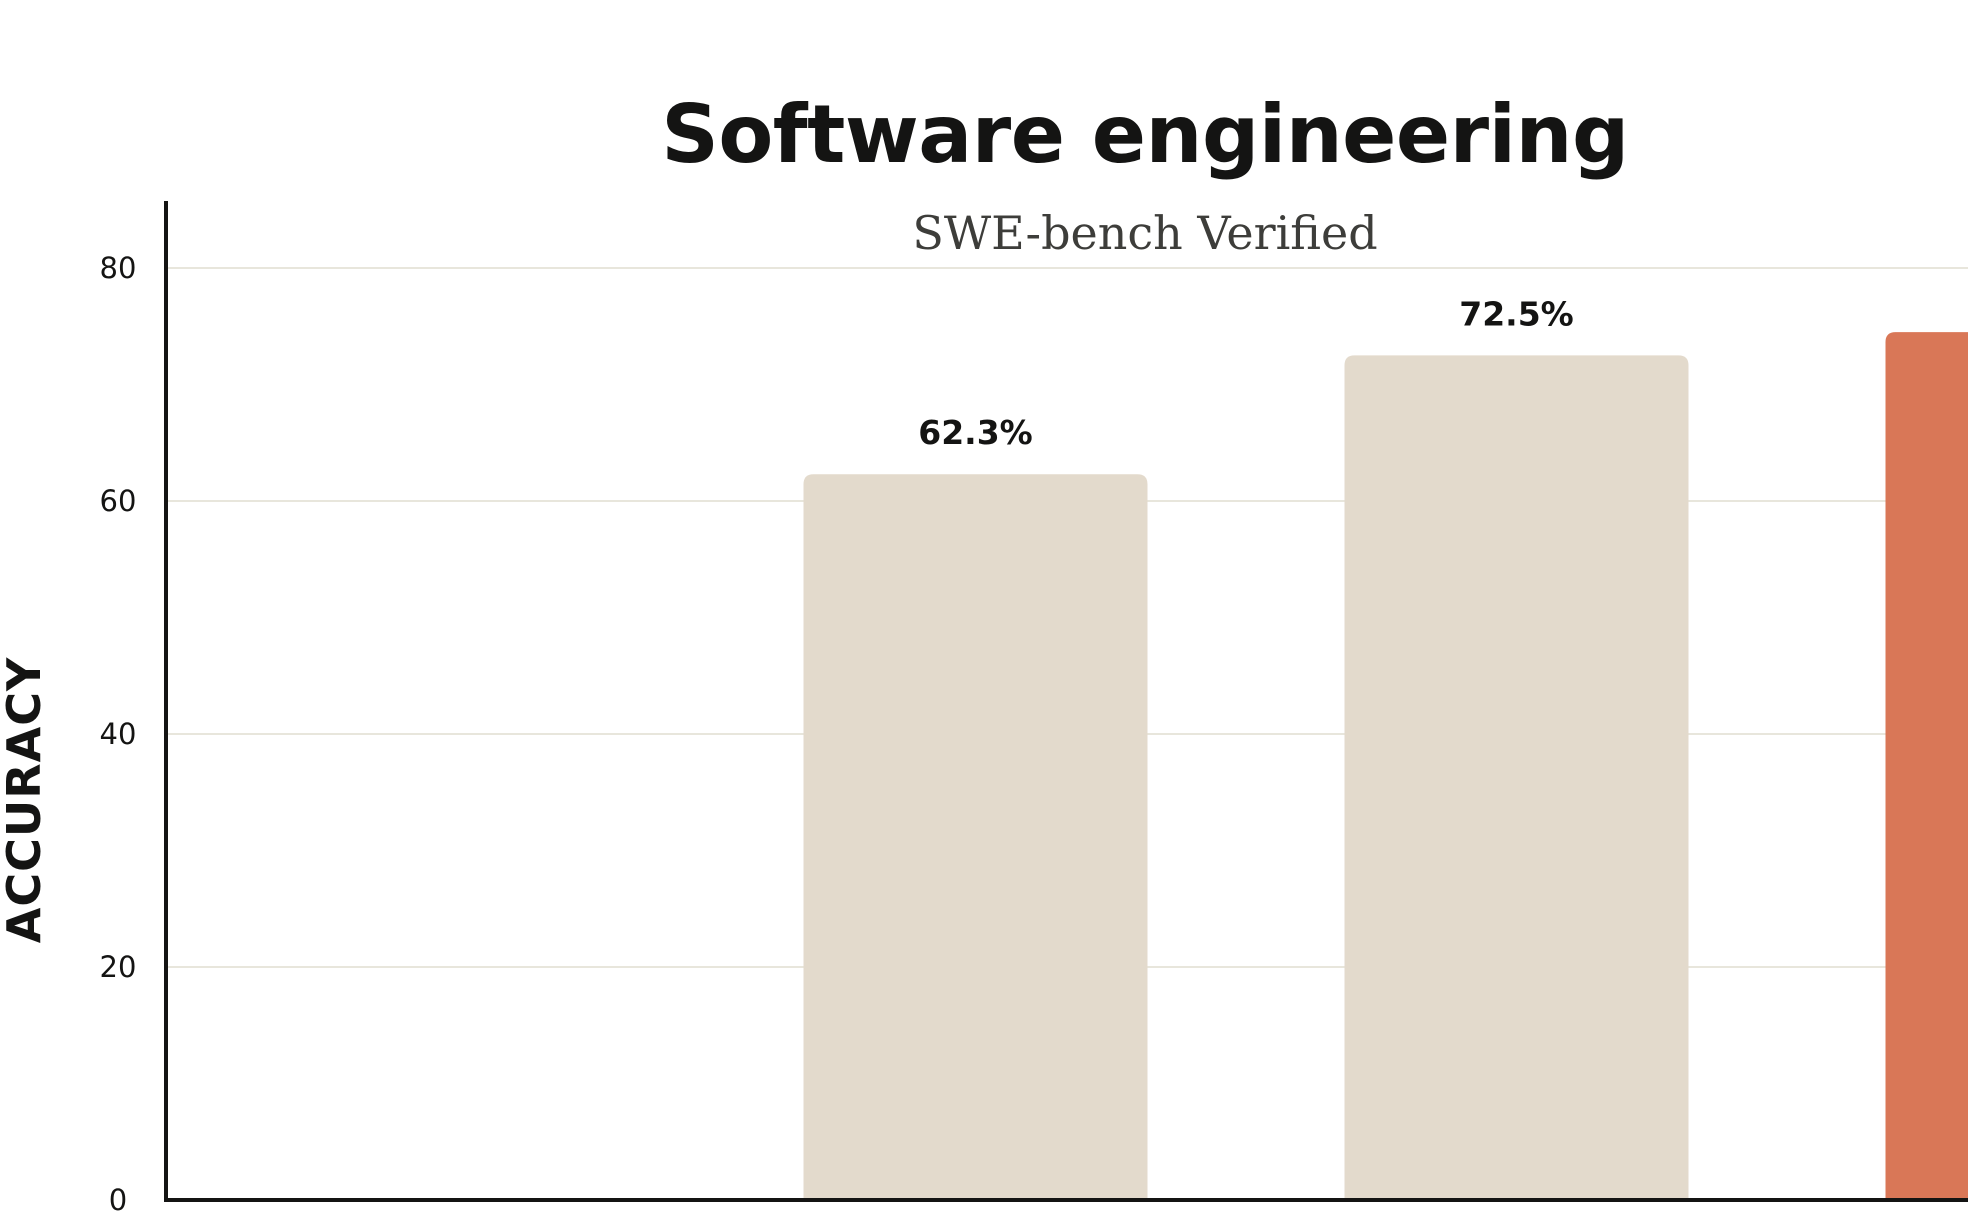 The width and height of the screenshot is (1968, 1230). Describe the element at coordinates (118, 967) in the screenshot. I see `y-tick-label: 20` at that location.